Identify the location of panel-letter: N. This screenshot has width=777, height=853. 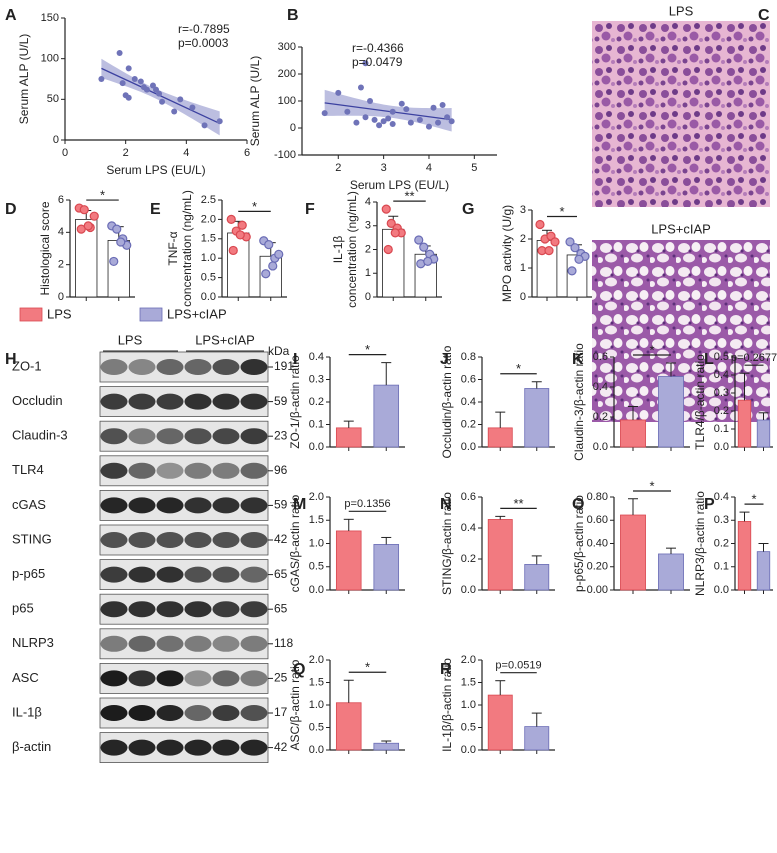
(446, 504).